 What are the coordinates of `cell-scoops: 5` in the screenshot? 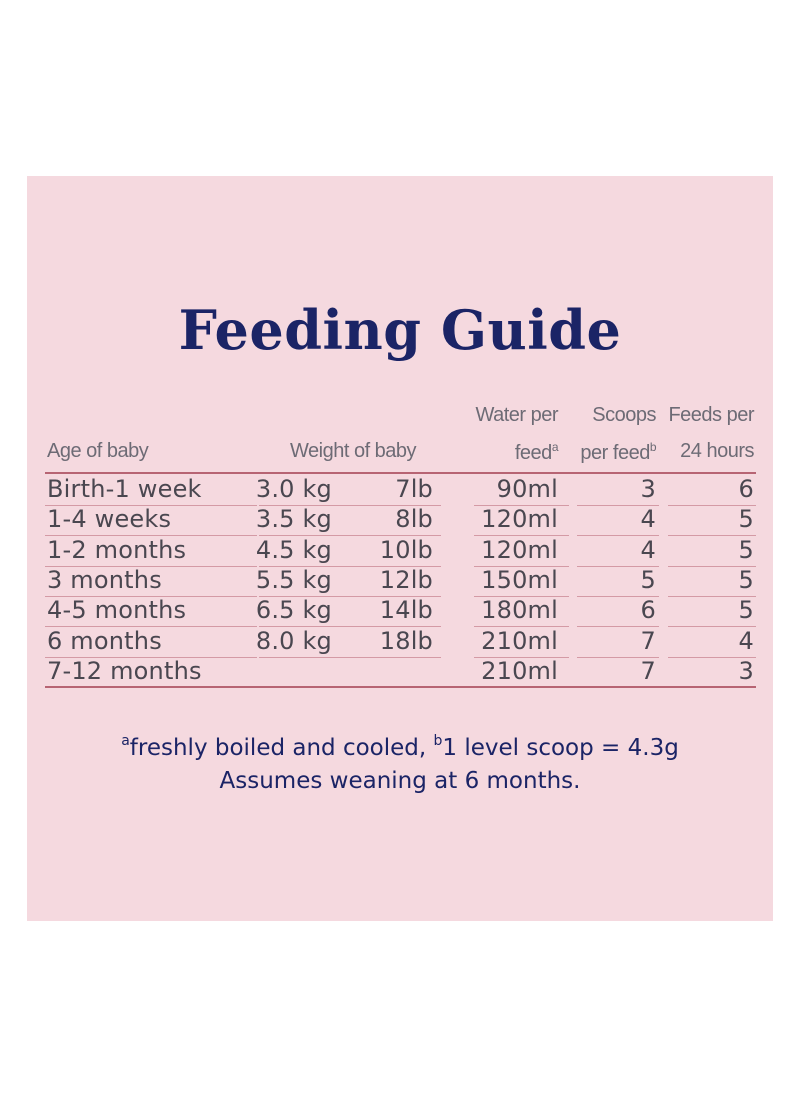 It's located at (648, 580).